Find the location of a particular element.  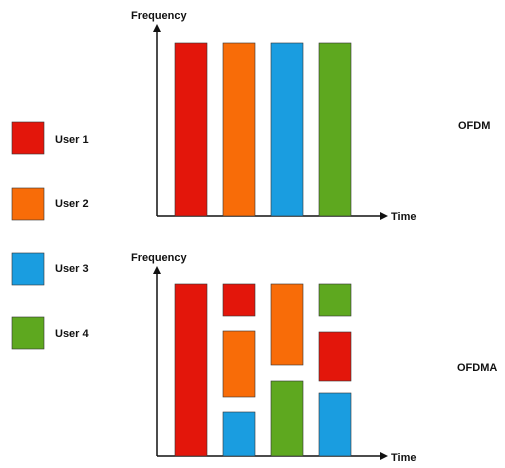

ofdma-title: OFDMA is located at coordinates (477, 368).